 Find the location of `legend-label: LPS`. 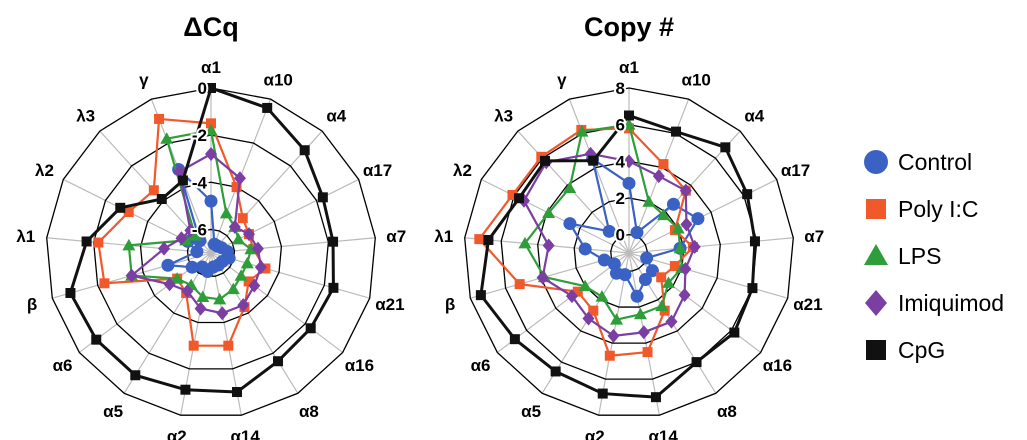

legend-label: LPS is located at coordinates (919, 256).